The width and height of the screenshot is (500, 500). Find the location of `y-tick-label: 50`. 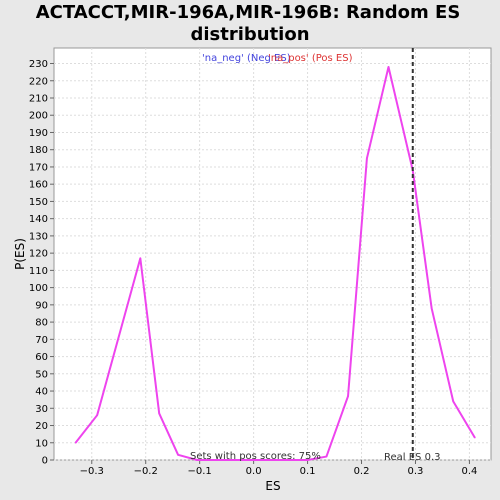

y-tick-label: 50 is located at coordinates (41, 374).